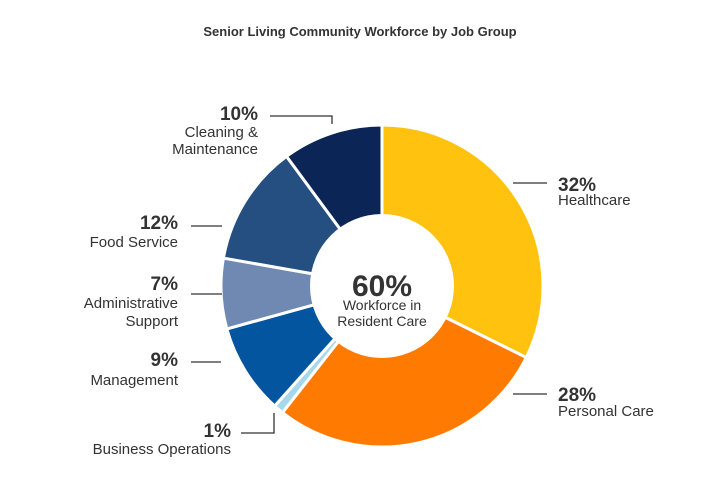 This screenshot has width=719, height=491. I want to click on percent-label-food-service: 12%, so click(159, 223).